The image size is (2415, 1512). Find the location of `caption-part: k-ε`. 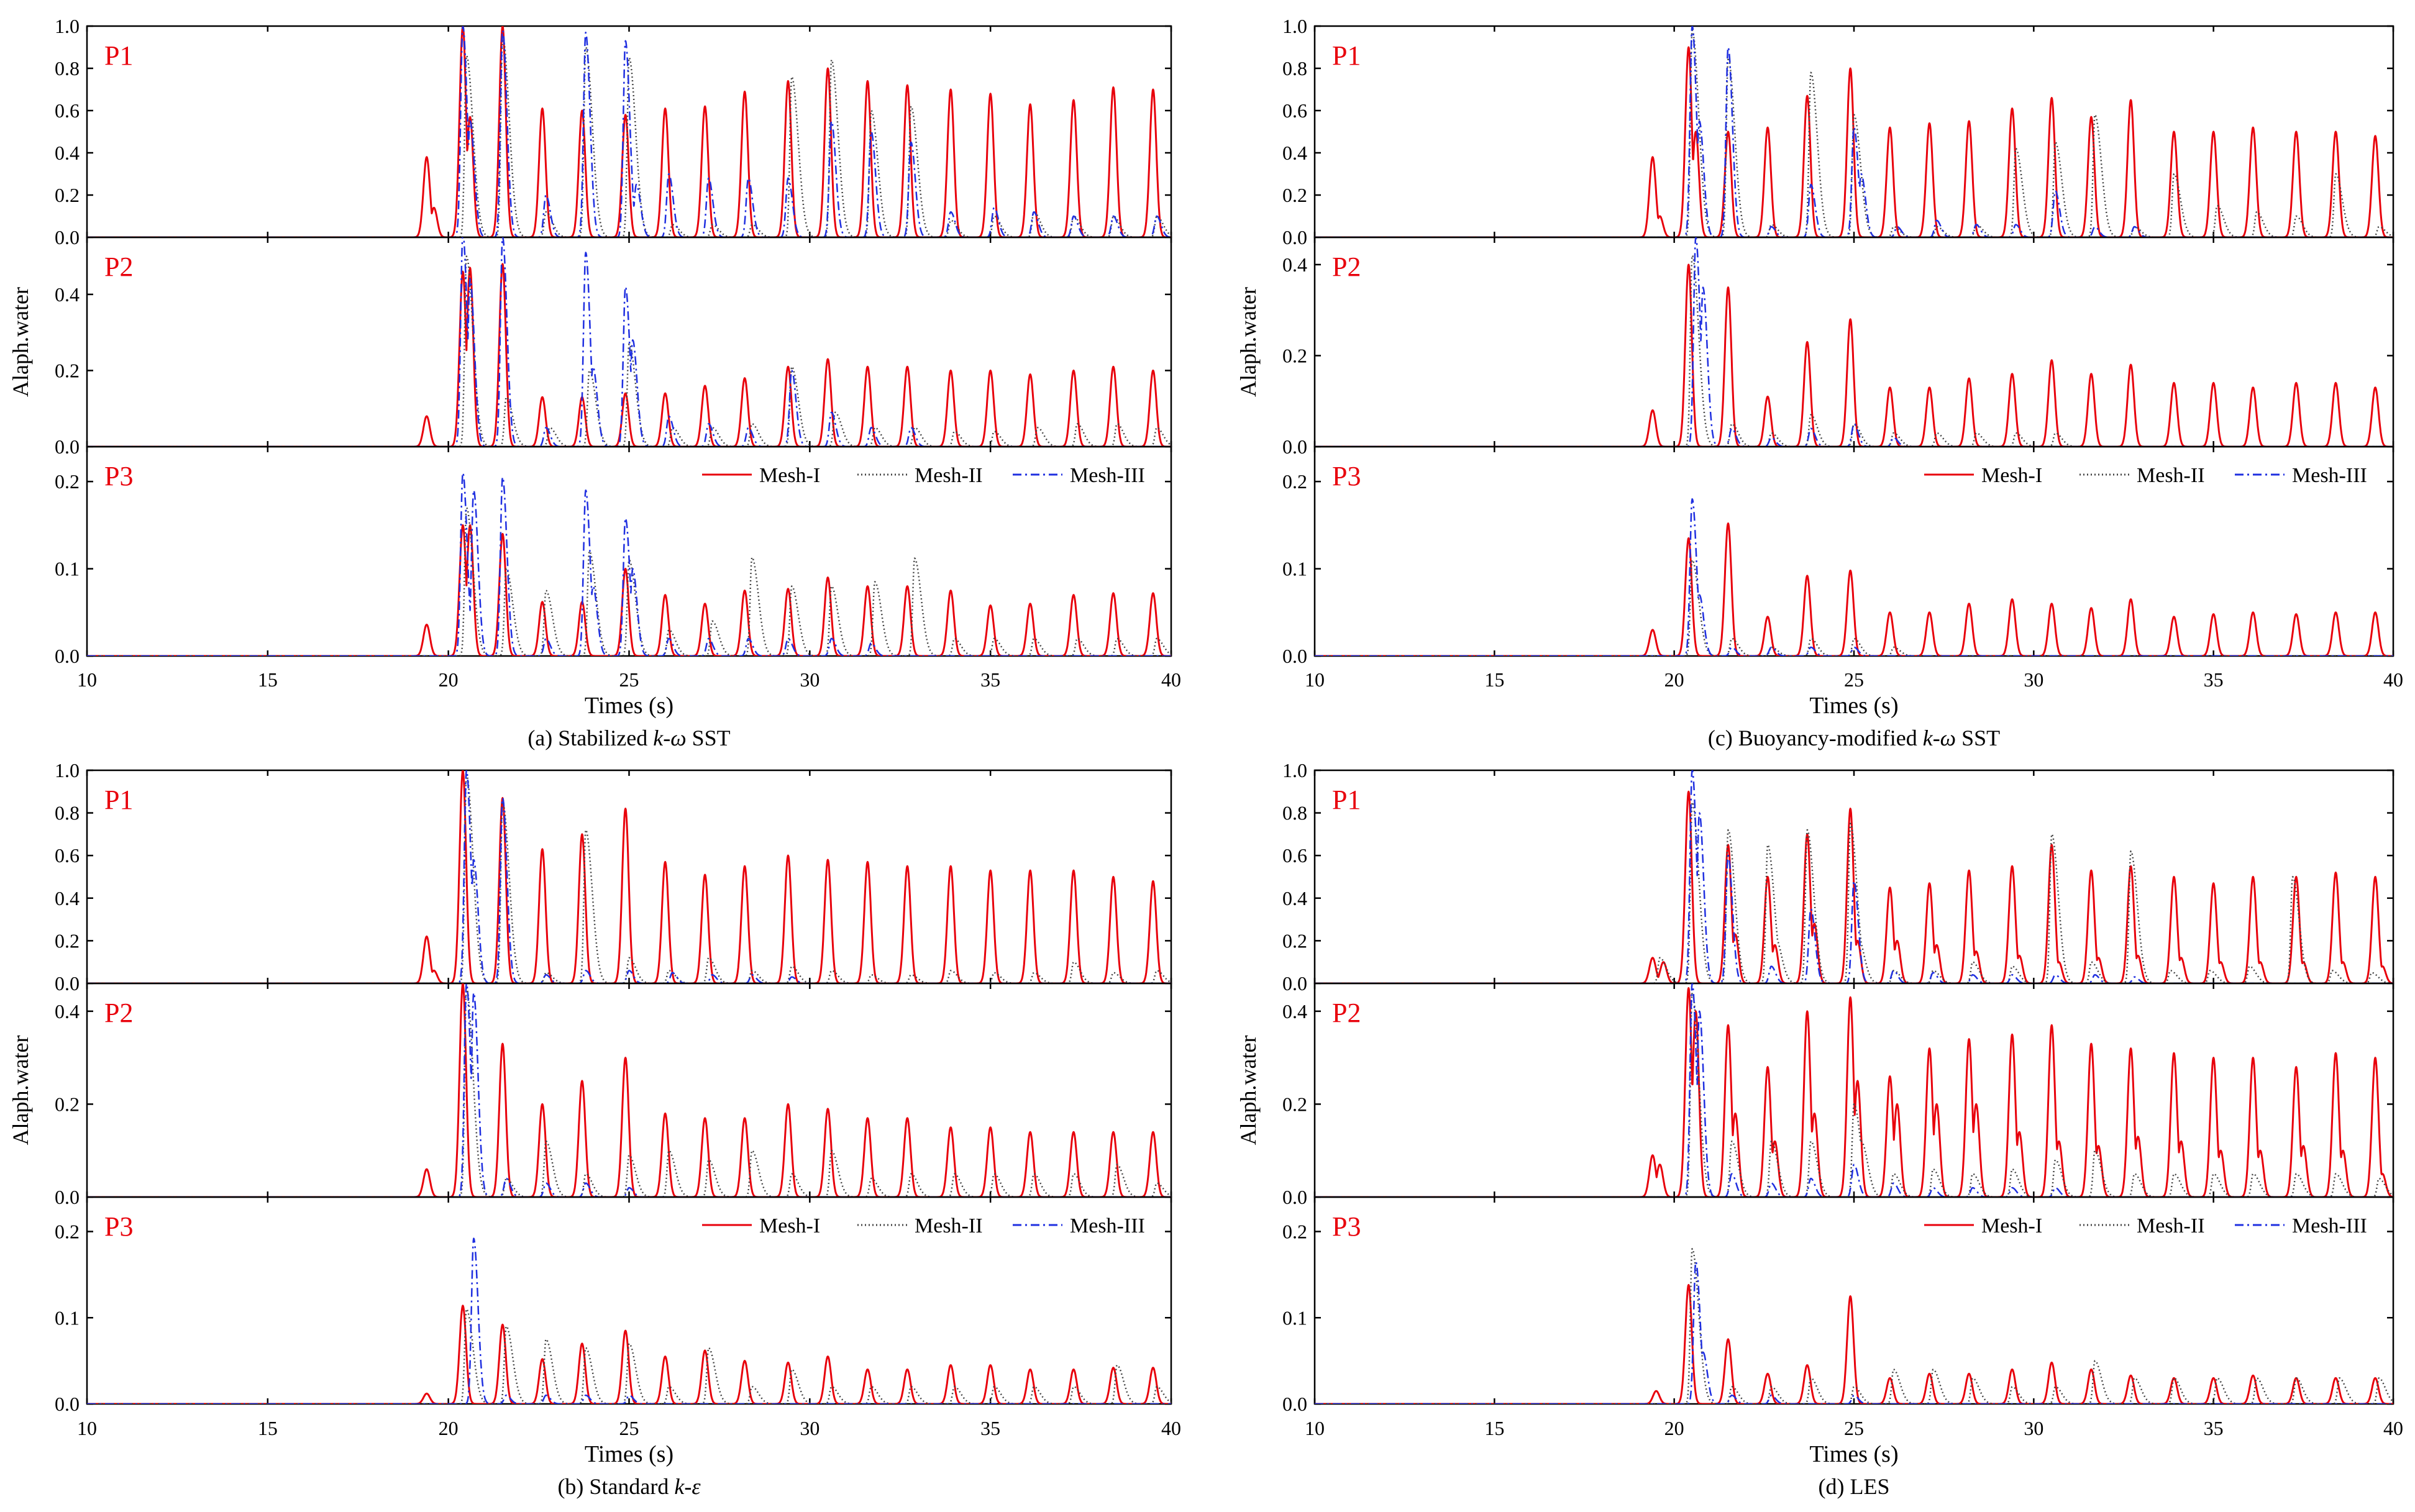

caption-part: k-ε is located at coordinates (687, 1486).